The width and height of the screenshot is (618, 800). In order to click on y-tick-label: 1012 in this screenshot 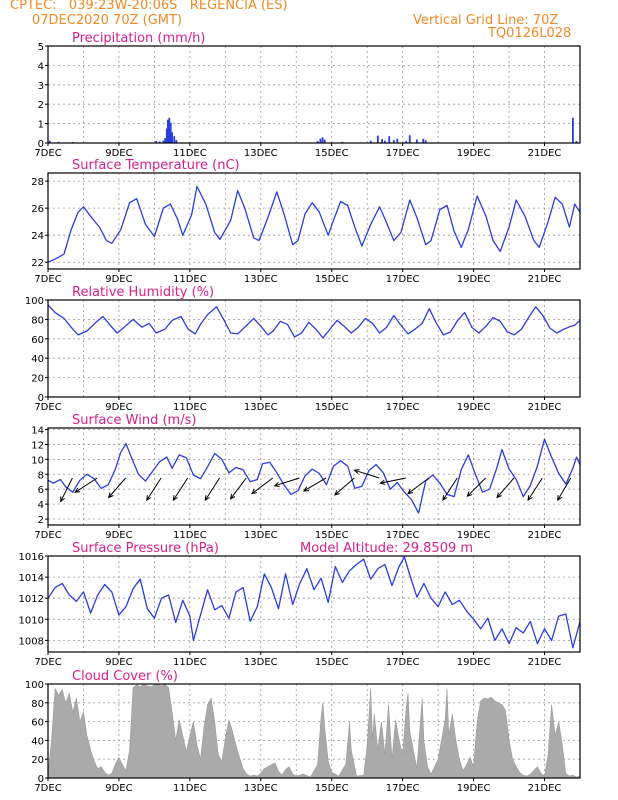, I will do `click(31, 599)`.